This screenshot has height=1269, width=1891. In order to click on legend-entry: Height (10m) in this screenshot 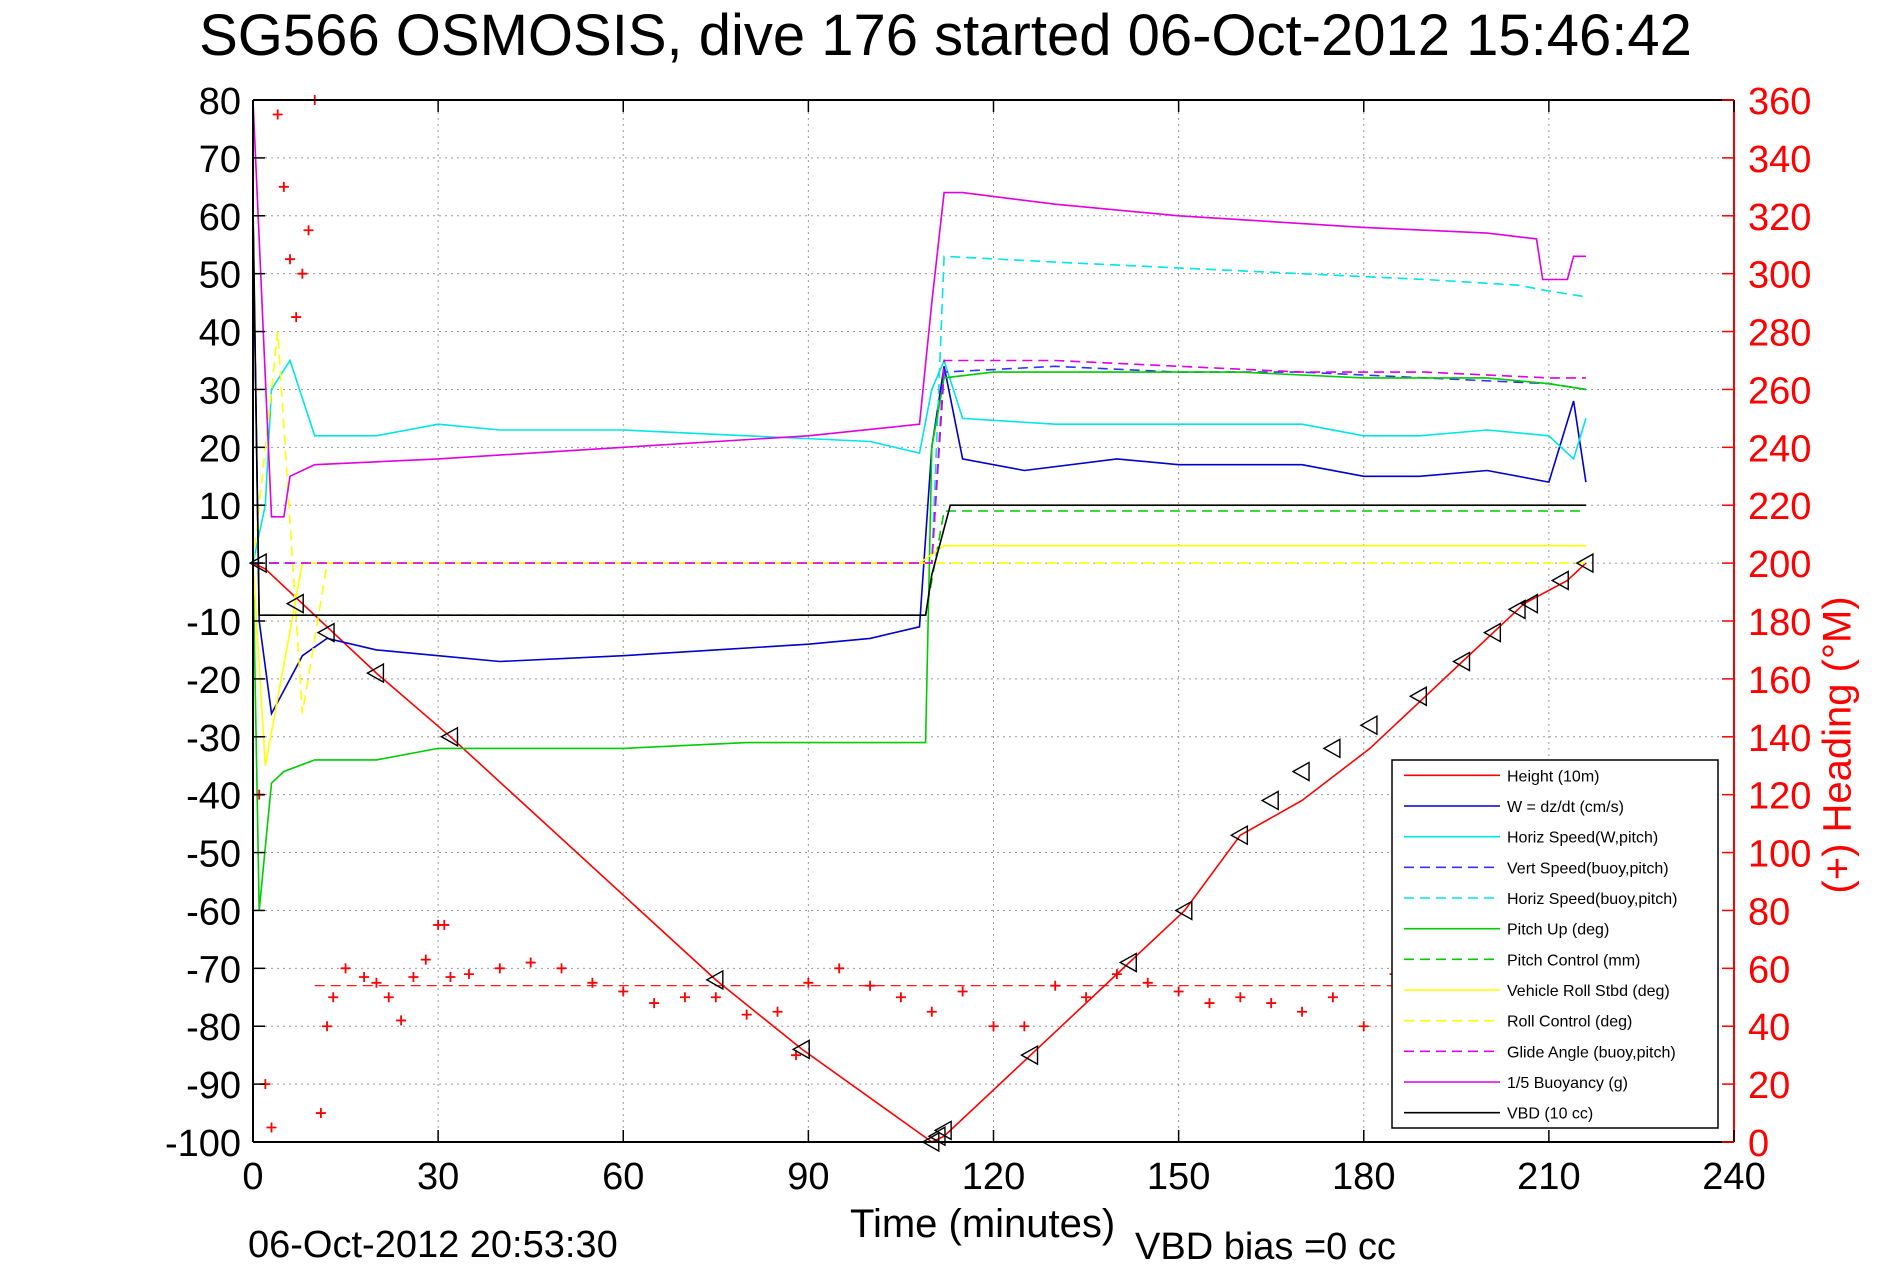, I will do `click(1553, 776)`.